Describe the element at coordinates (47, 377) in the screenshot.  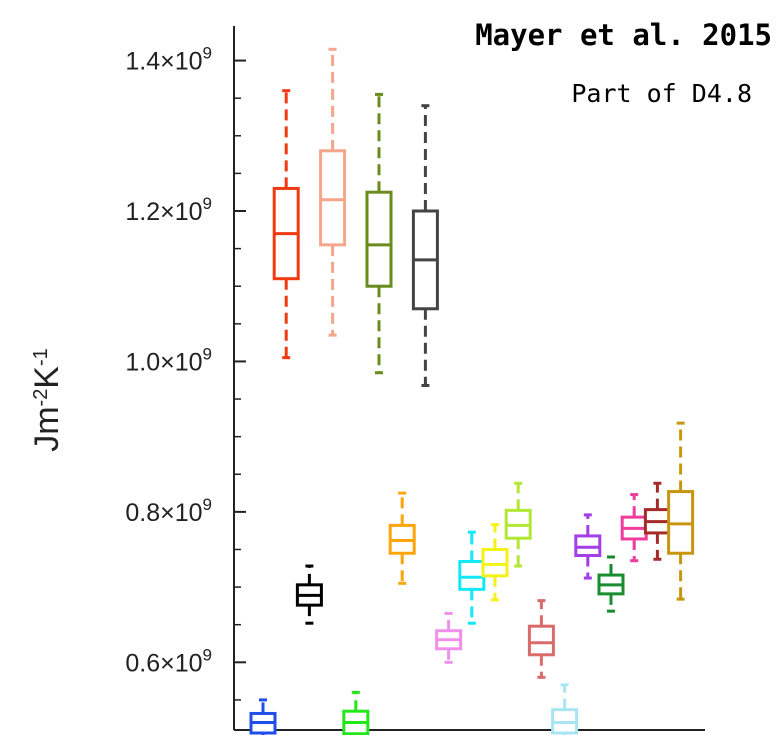
I see `ylabel-k: K` at that location.